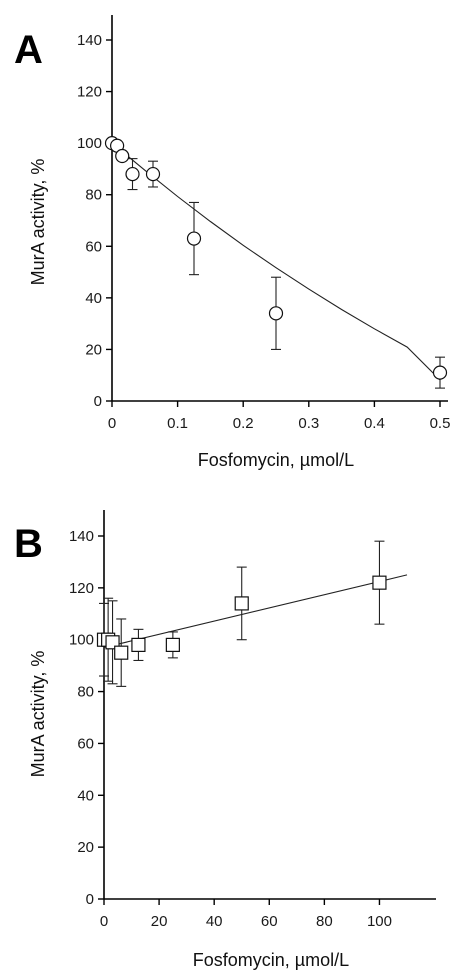 Image resolution: width=474 pixels, height=980 pixels. What do you see at coordinates (93, 298) in the screenshot?
I see `panel-a-y-tick-label: 40` at bounding box center [93, 298].